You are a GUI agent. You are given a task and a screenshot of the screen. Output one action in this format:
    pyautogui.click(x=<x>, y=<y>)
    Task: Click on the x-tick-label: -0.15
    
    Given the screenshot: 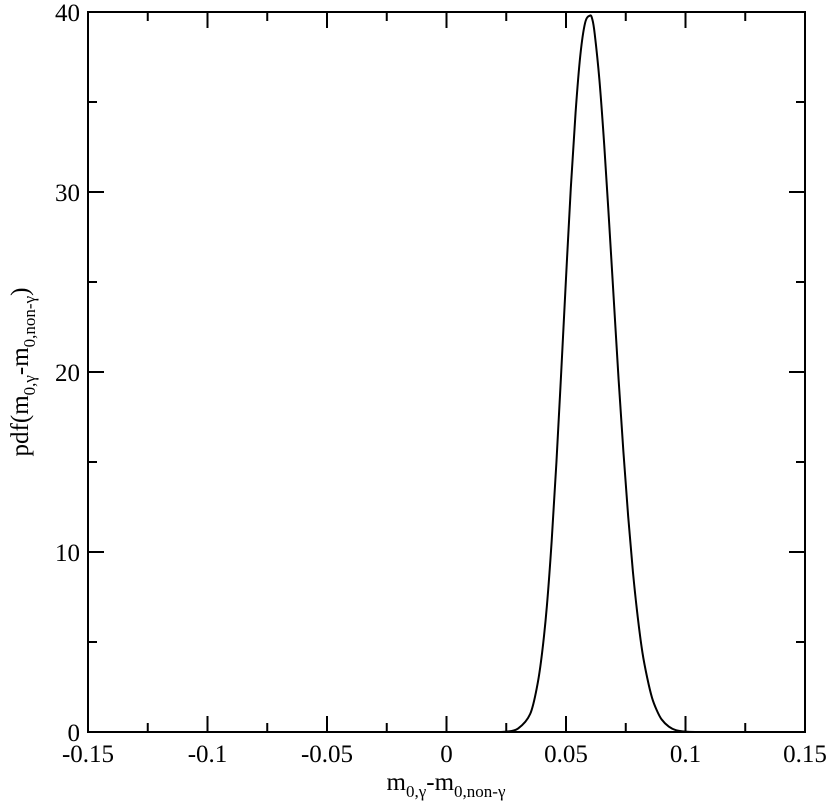 What is the action you would take?
    pyautogui.click(x=88, y=754)
    